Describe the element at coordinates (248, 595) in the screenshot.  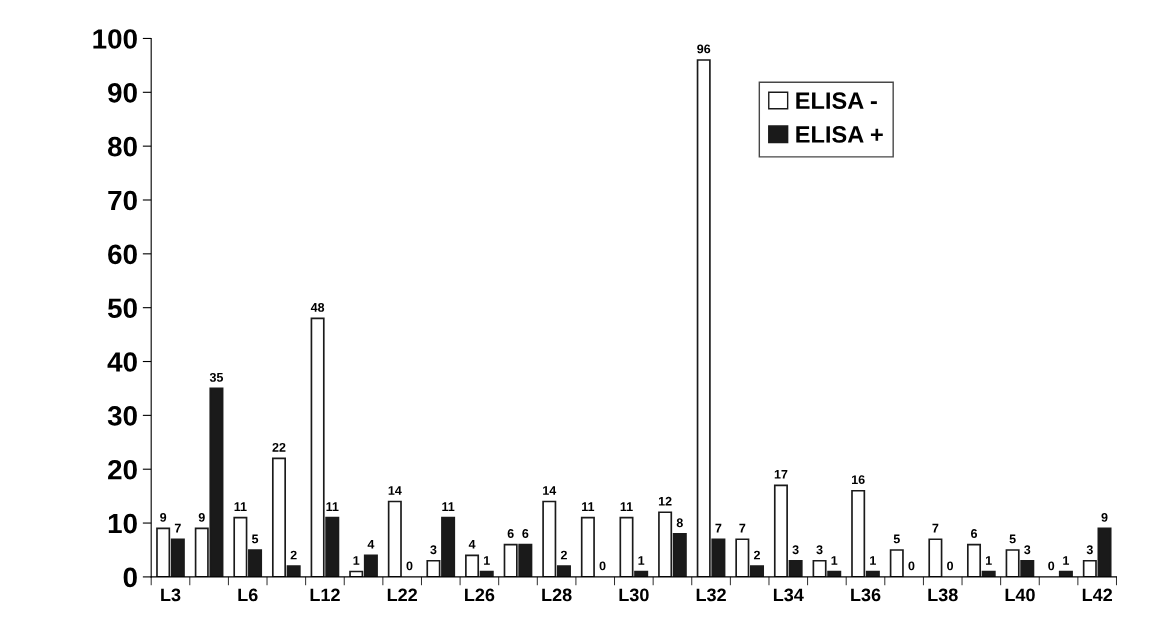
I see `x-tick-label: L6` at that location.